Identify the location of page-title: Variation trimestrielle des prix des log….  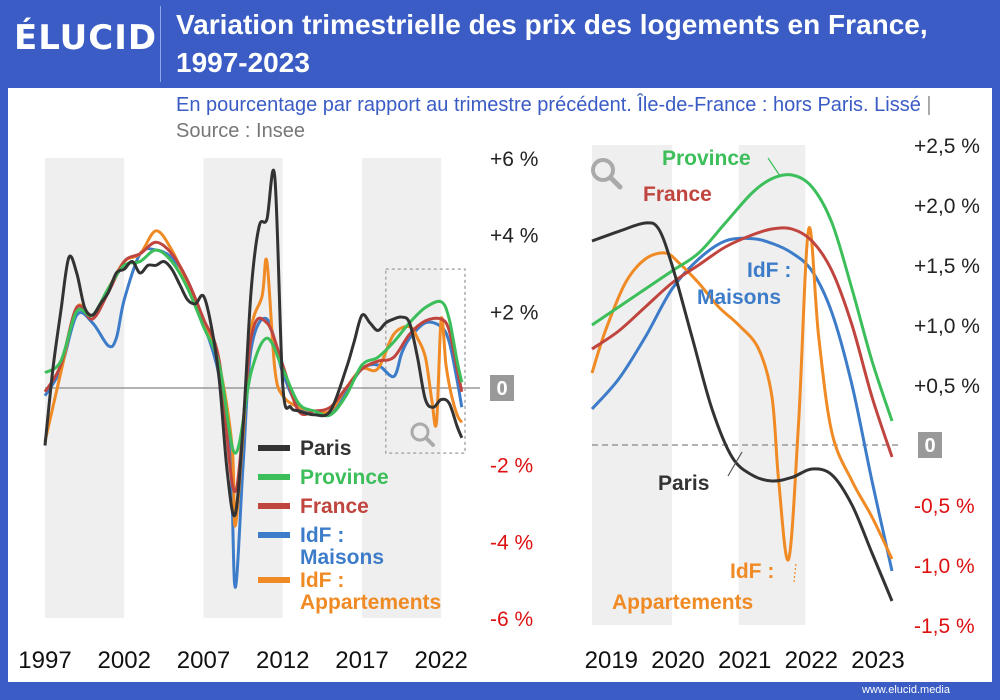
(552, 43).